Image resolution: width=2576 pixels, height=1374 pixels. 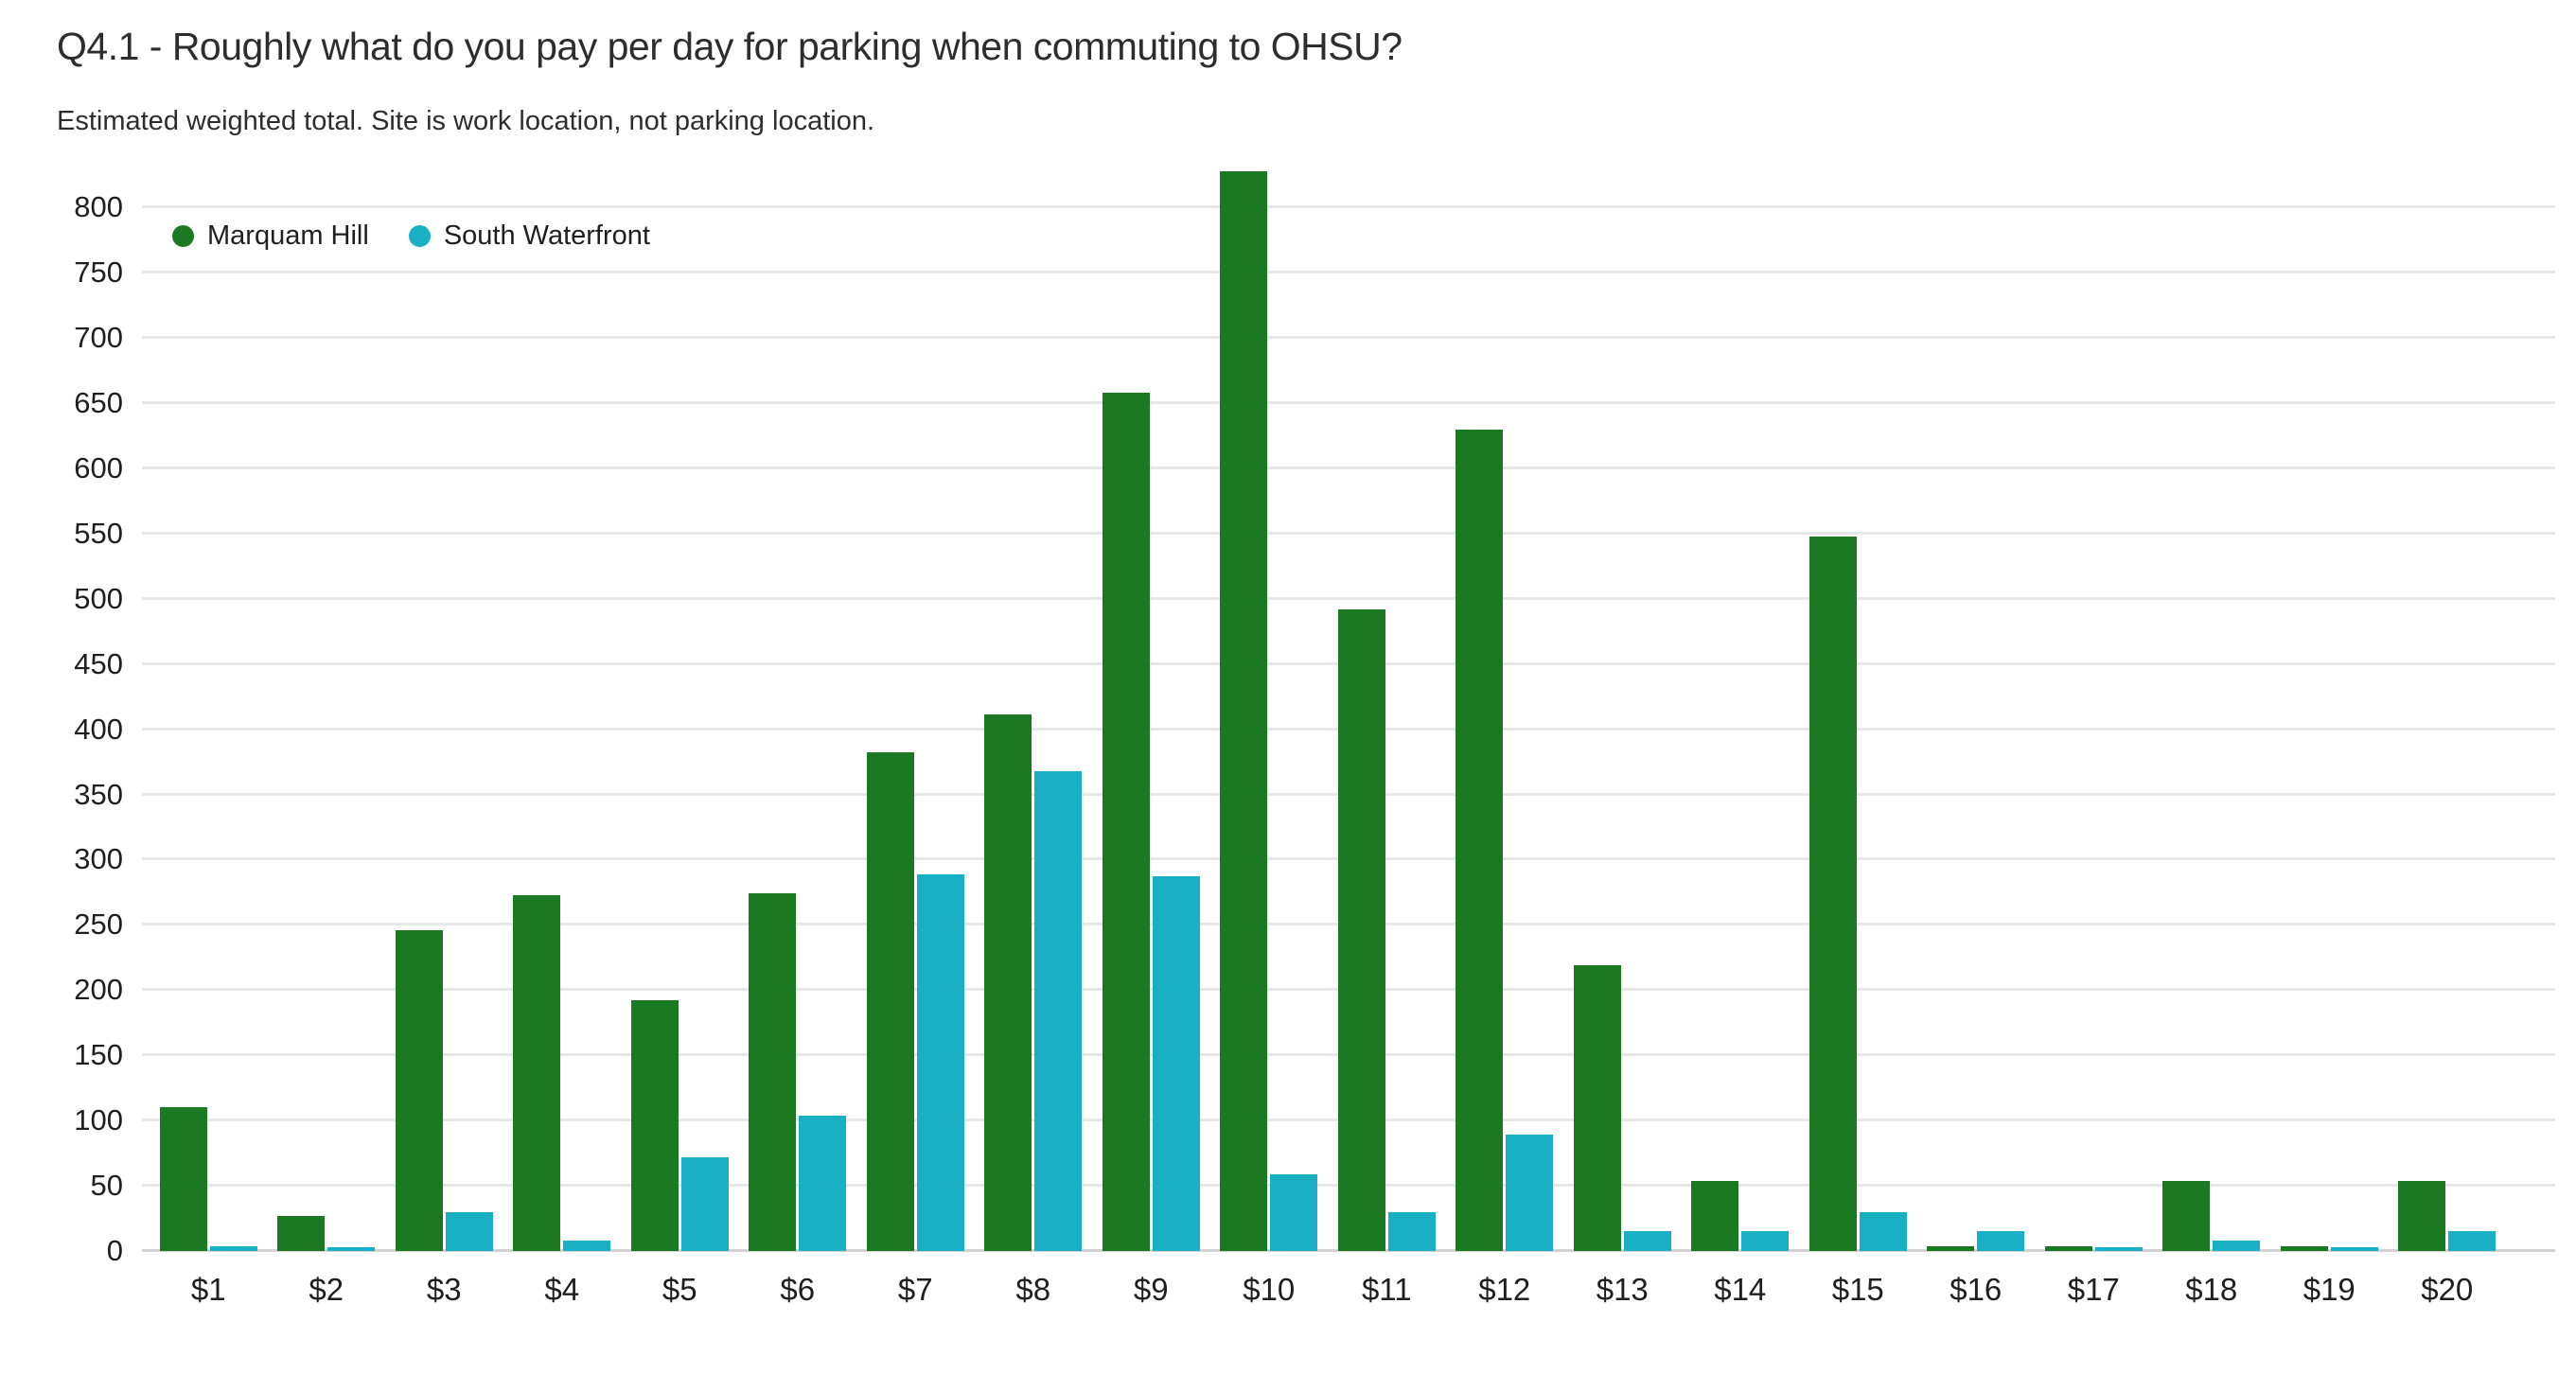 What do you see at coordinates (1951, 1248) in the screenshot?
I see `bar-marquam-hill-usd16` at bounding box center [1951, 1248].